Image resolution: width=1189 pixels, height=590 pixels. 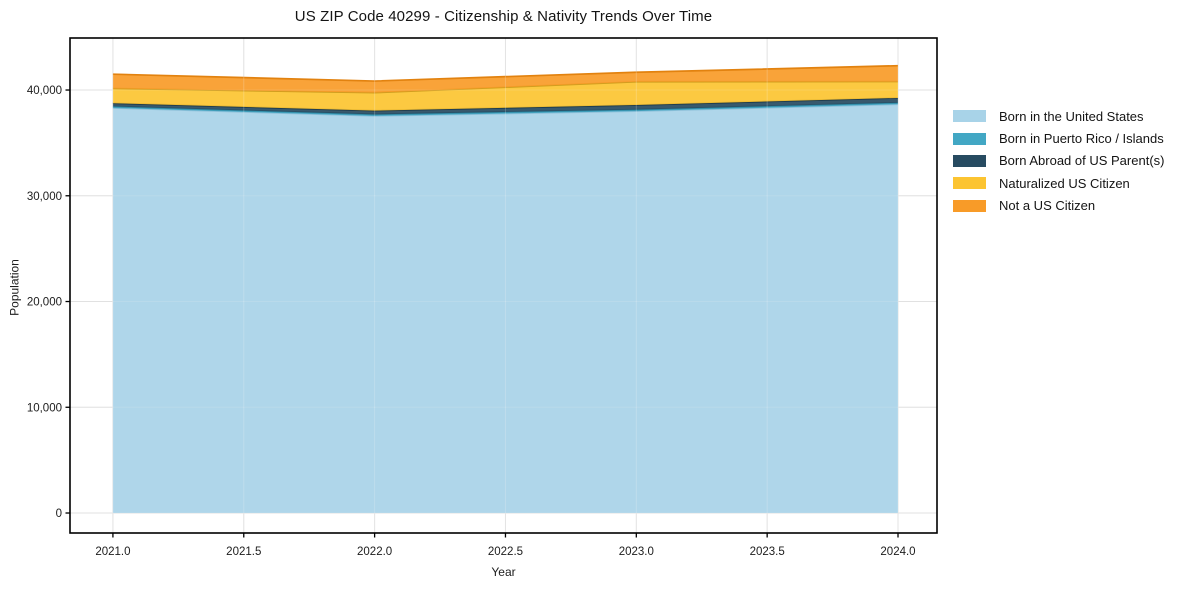 What do you see at coordinates (1071, 116) in the screenshot?
I see `legend-label: Born in the United States` at bounding box center [1071, 116].